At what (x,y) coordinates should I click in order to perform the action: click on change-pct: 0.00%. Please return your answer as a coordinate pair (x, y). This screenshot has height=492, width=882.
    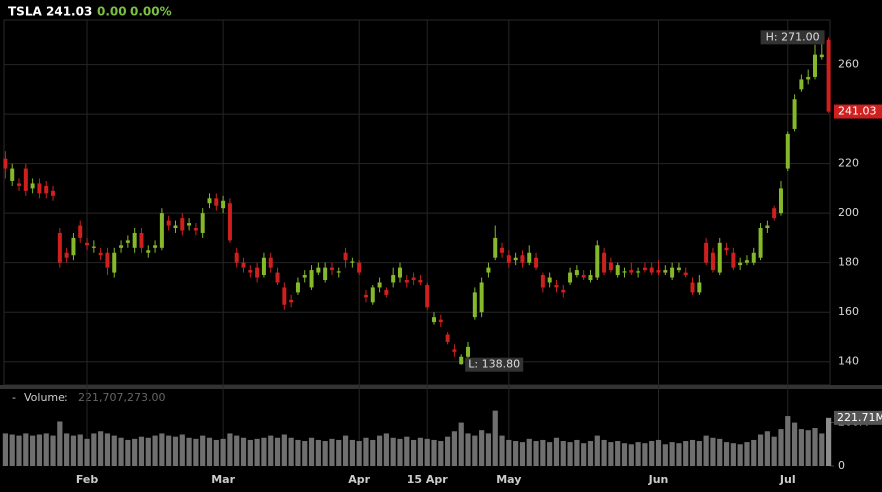
    Looking at the image, I should click on (151, 12).